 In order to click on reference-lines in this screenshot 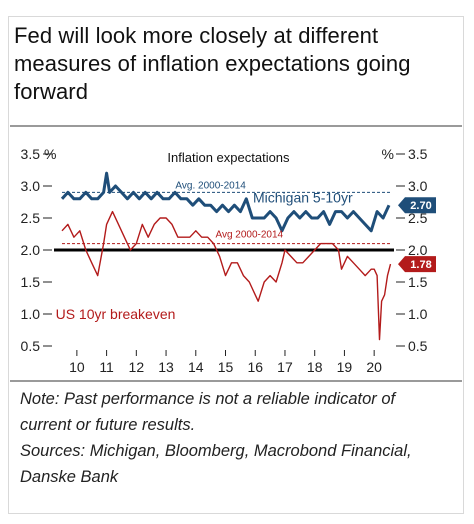, I will do `click(224, 221)`.